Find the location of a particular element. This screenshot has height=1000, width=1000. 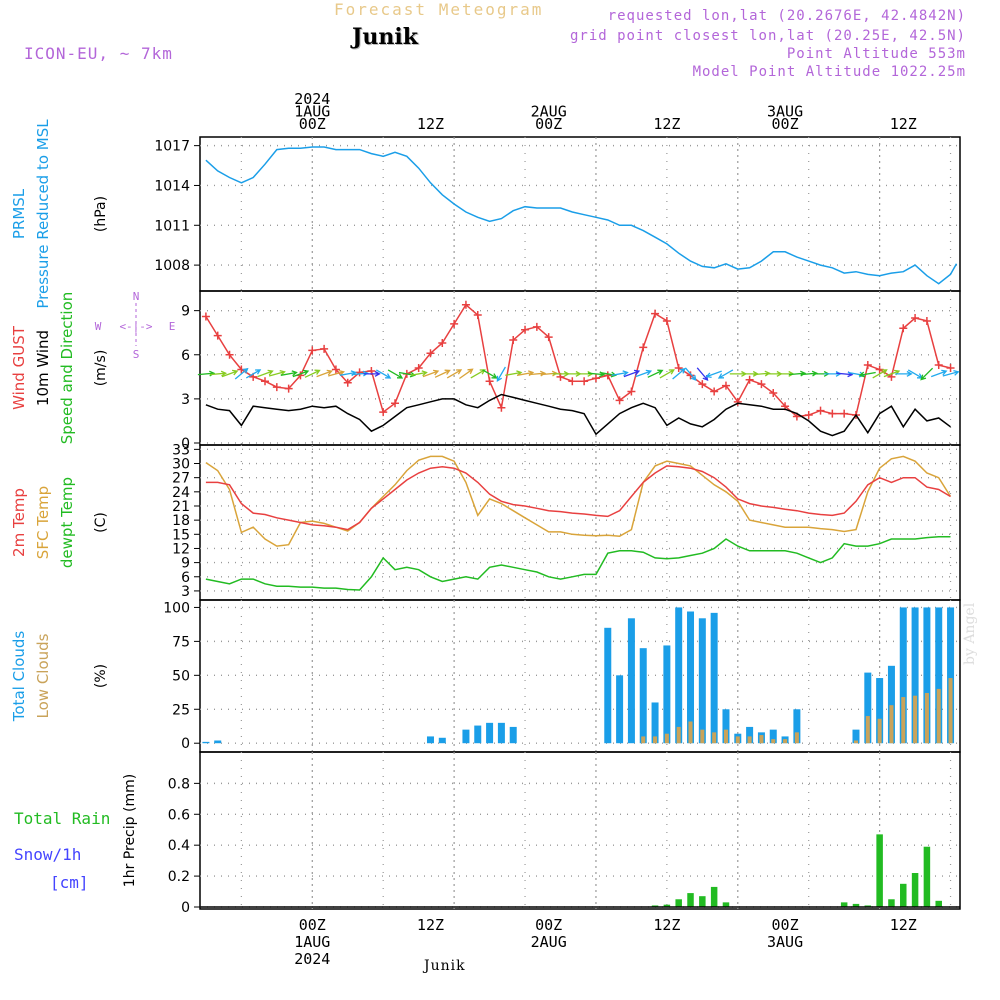

compass-east: E is located at coordinates (172, 326).